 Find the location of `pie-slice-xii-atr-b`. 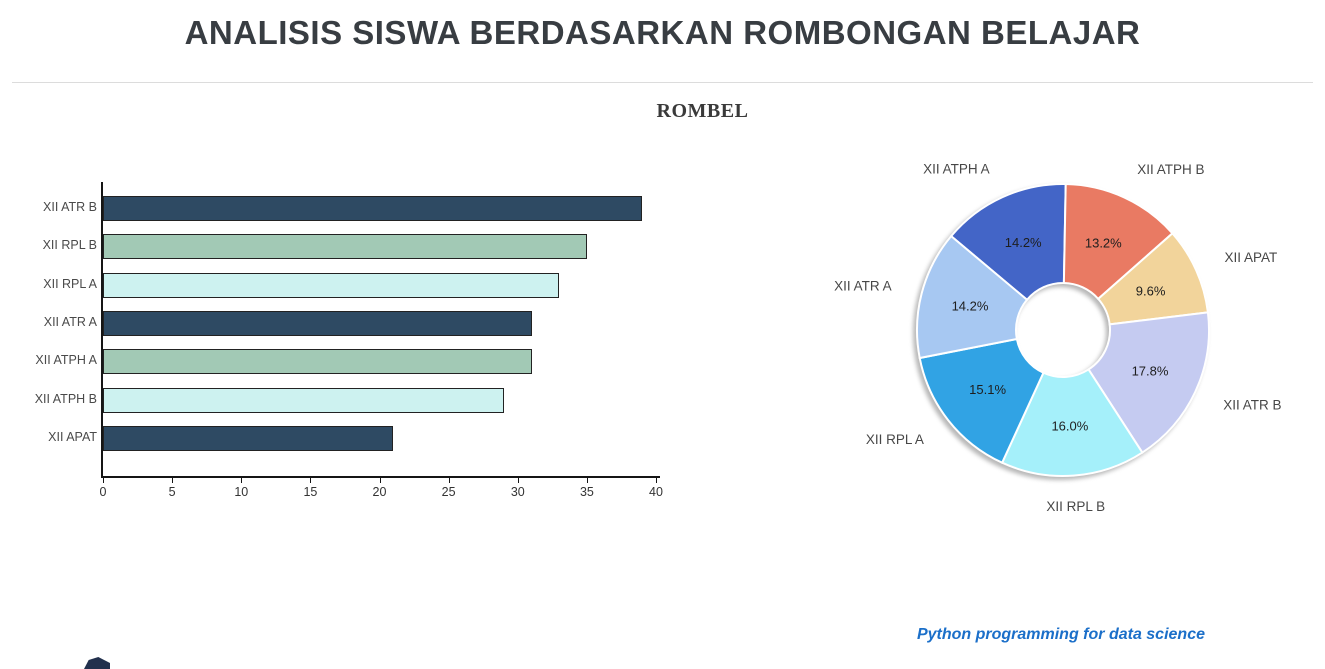

pie-slice-xii-atr-b is located at coordinates (1148, 382).